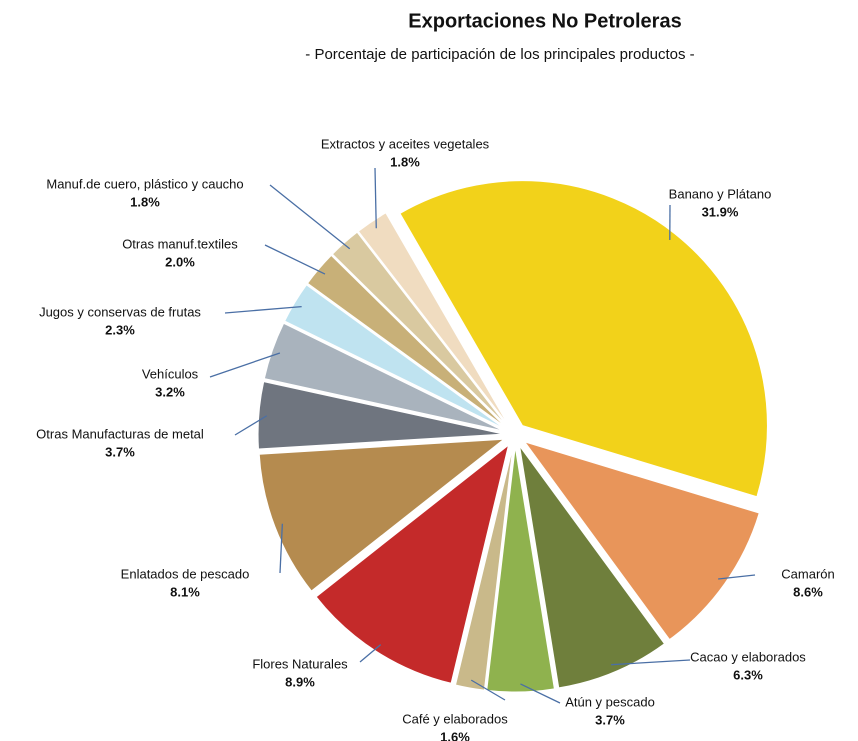 The width and height of the screenshot is (858, 741). I want to click on slice-value-label: 3.2%, so click(170, 391).